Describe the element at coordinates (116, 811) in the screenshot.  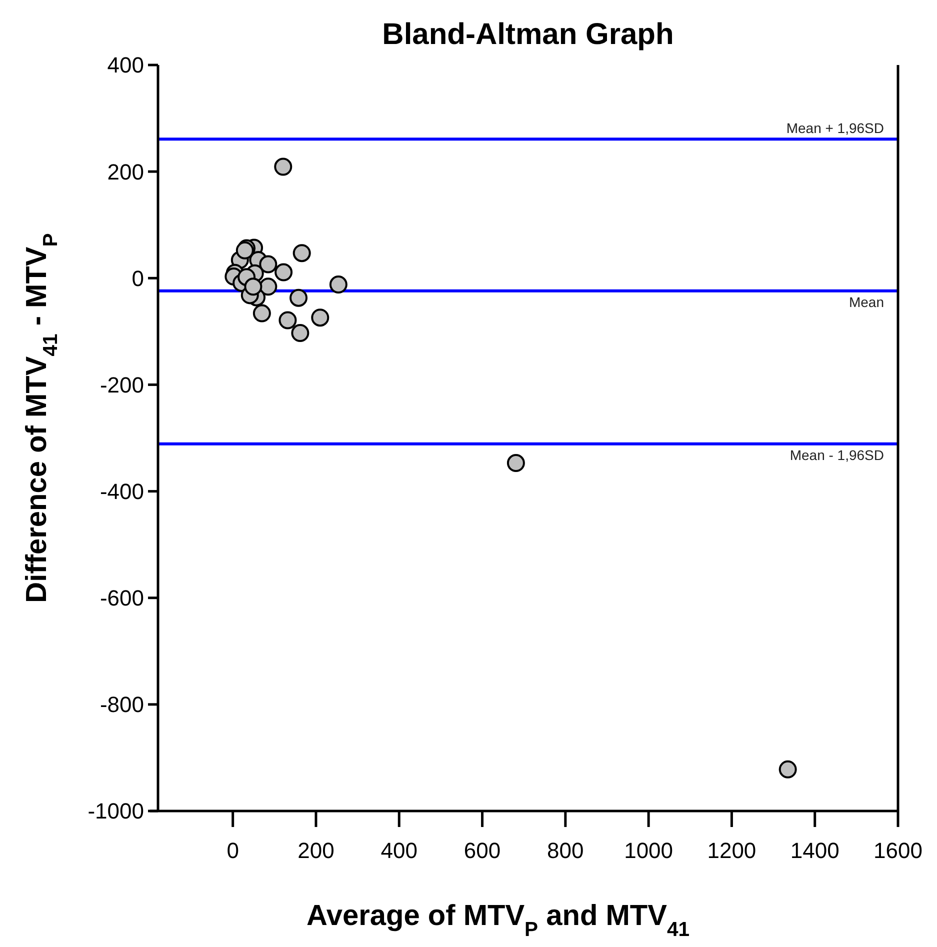
I see `y-tick-label: -1000` at that location.